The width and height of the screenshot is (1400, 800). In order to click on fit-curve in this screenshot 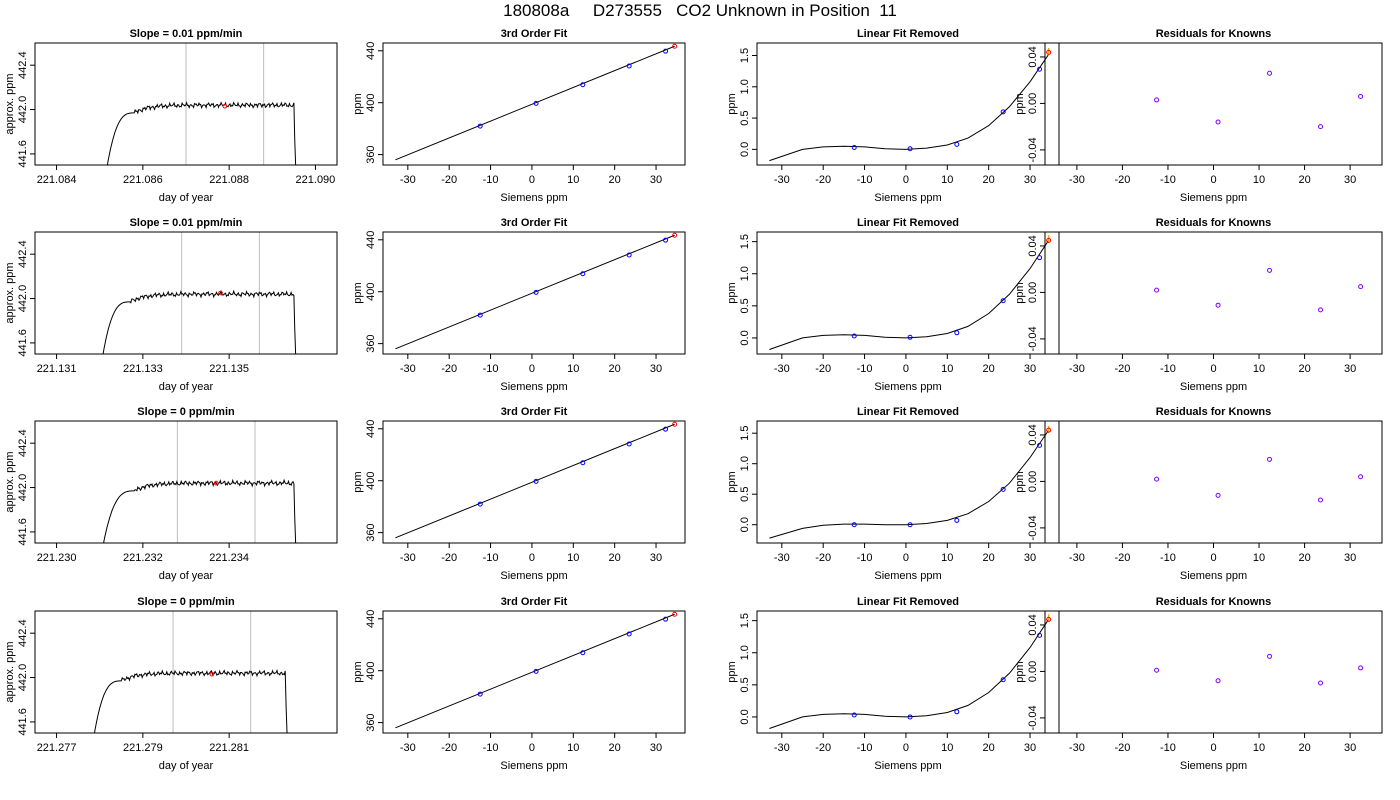, I will do `click(909, 674)`.